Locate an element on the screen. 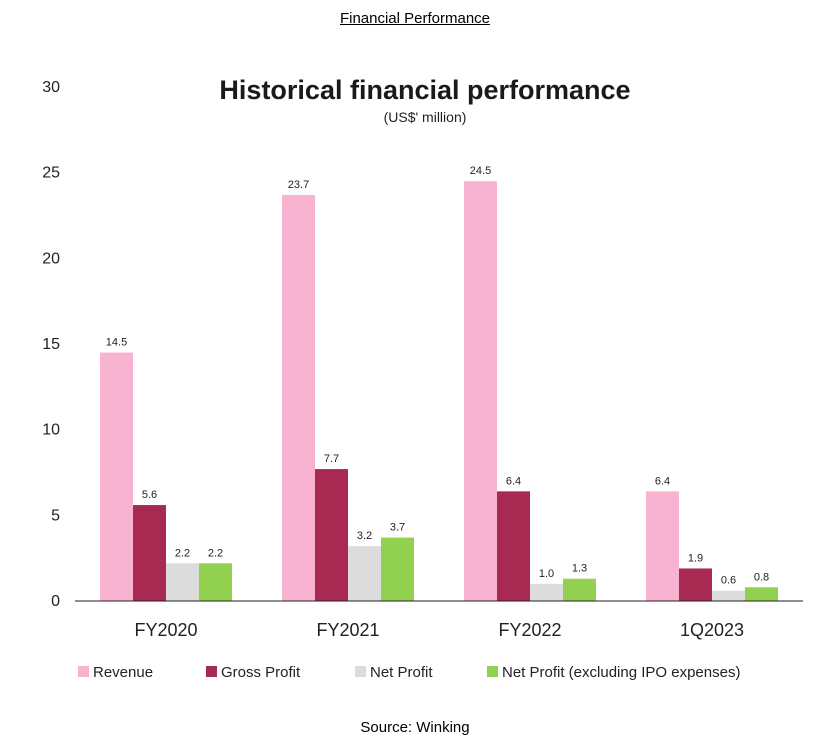 The image size is (830, 747). chart-title: Historical financial performance is located at coordinates (424, 90).